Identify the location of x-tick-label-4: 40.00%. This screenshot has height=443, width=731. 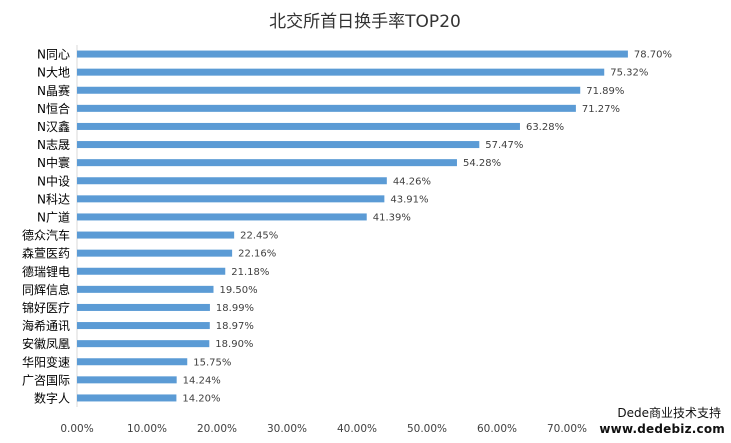
(357, 429).